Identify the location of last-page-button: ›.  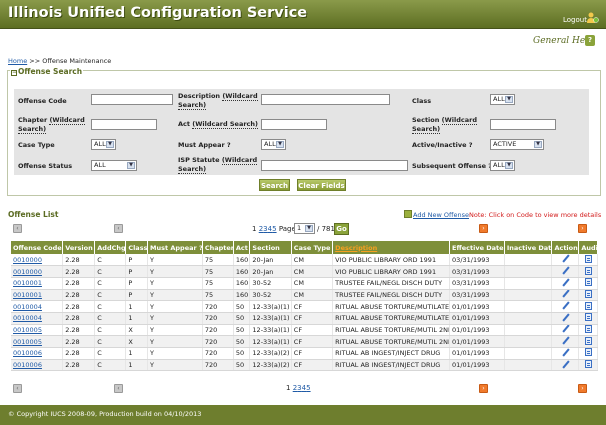
(582, 228).